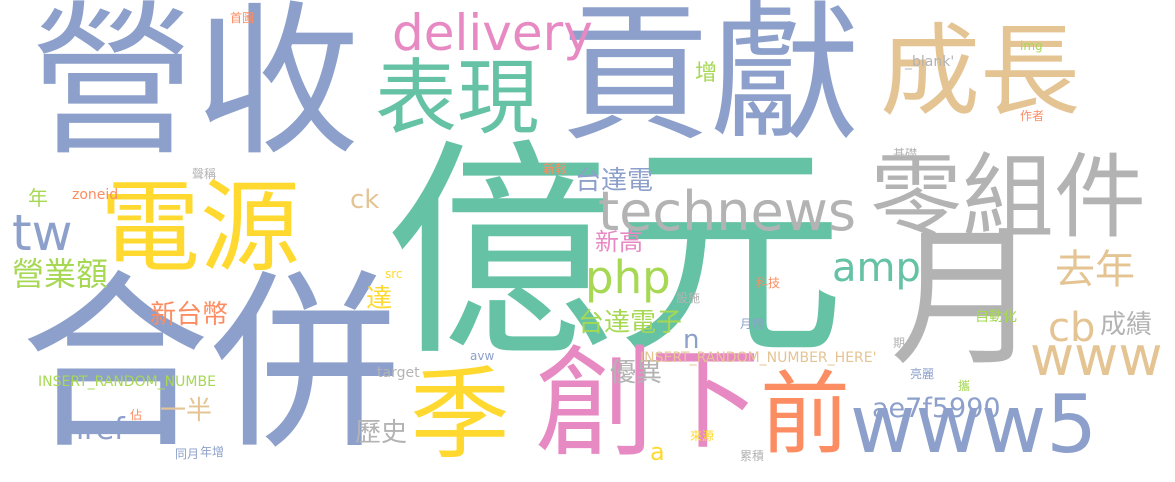 The width and height of the screenshot is (1175, 482). I want to click on cloud-word: 增, so click(706, 73).